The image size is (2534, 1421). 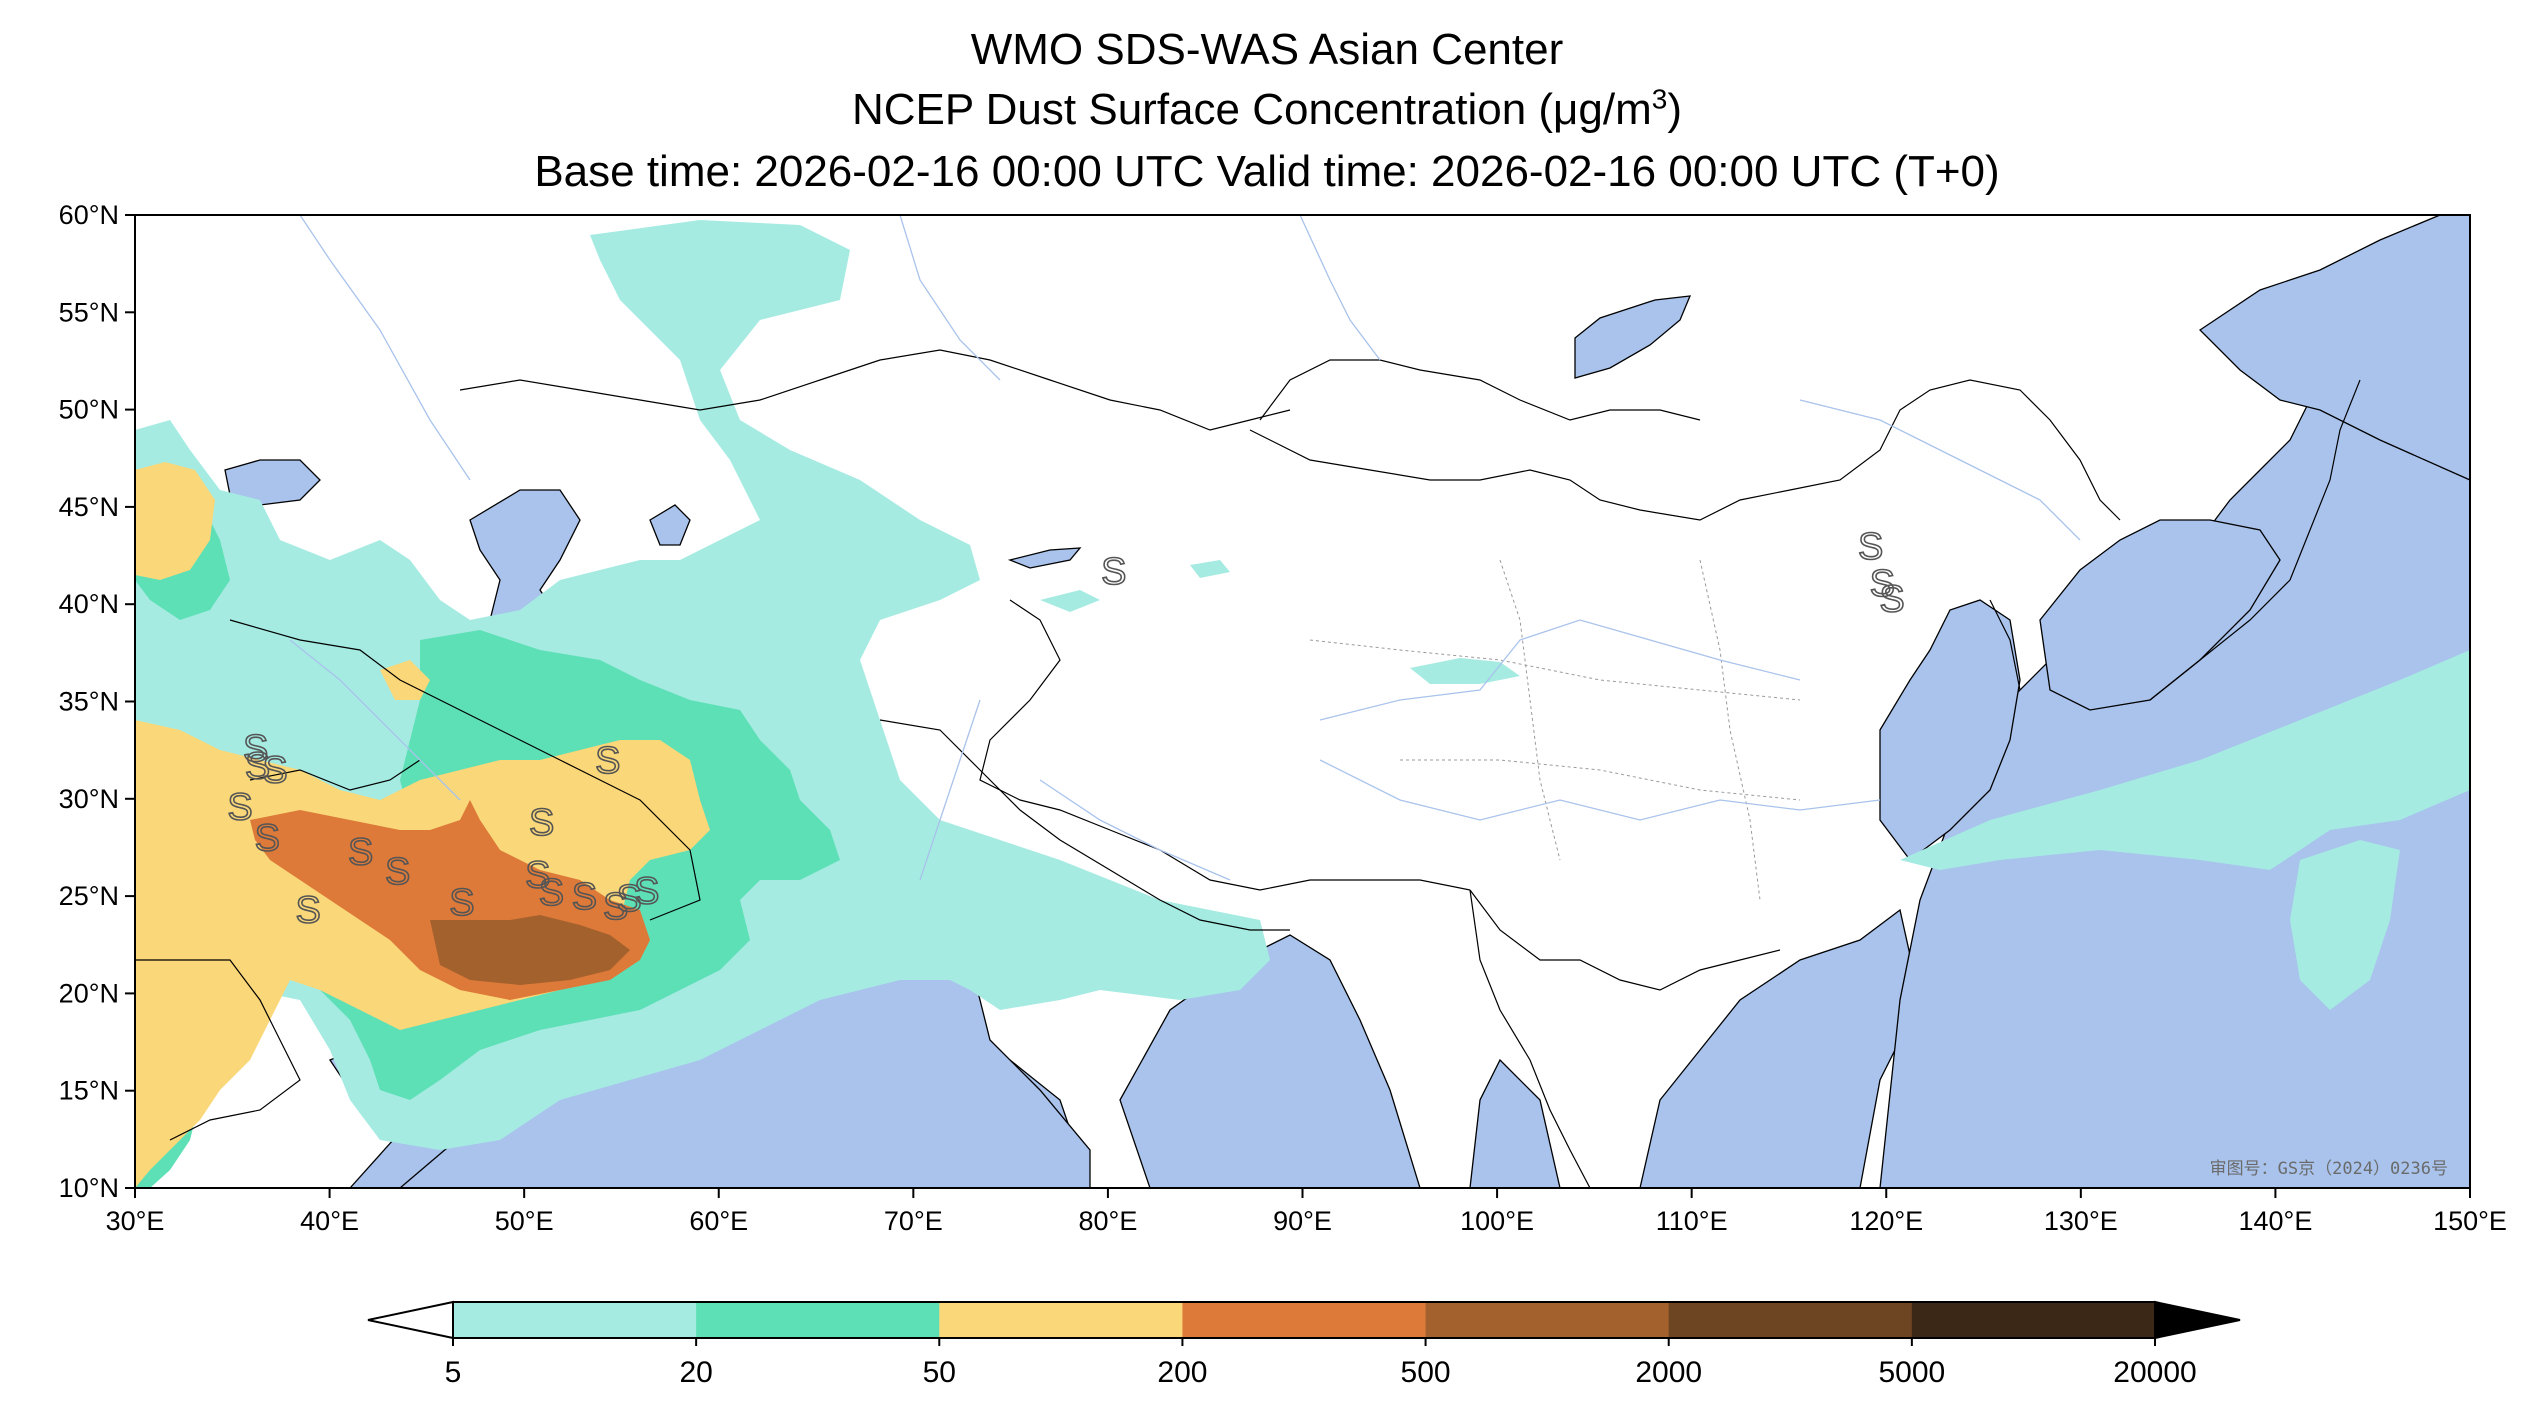 What do you see at coordinates (2185, 760) in the screenshot?
I see `dust-band-pacific` at bounding box center [2185, 760].